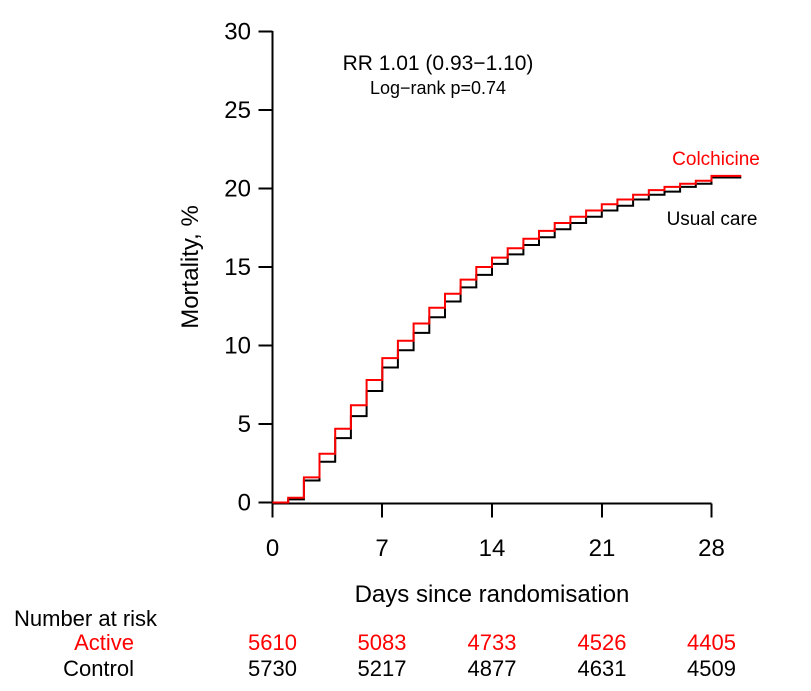 Image resolution: width=811 pixels, height=691 pixels. I want to click on y-axis-title: Mortality, %, so click(190, 267).